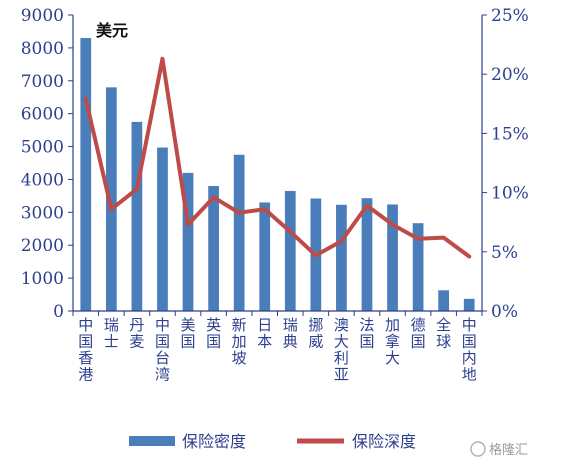 This screenshot has height=467, width=564. What do you see at coordinates (315, 333) in the screenshot?
I see `x-category-label-9: 挪威` at bounding box center [315, 333].